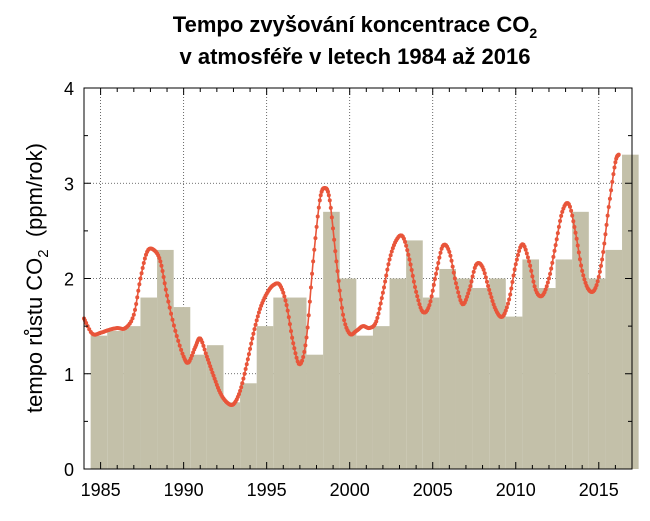 Image resolution: width=650 pixels, height=521 pixels. Describe the element at coordinates (267, 490) in the screenshot. I see `x-tick-label: 1995` at that location.